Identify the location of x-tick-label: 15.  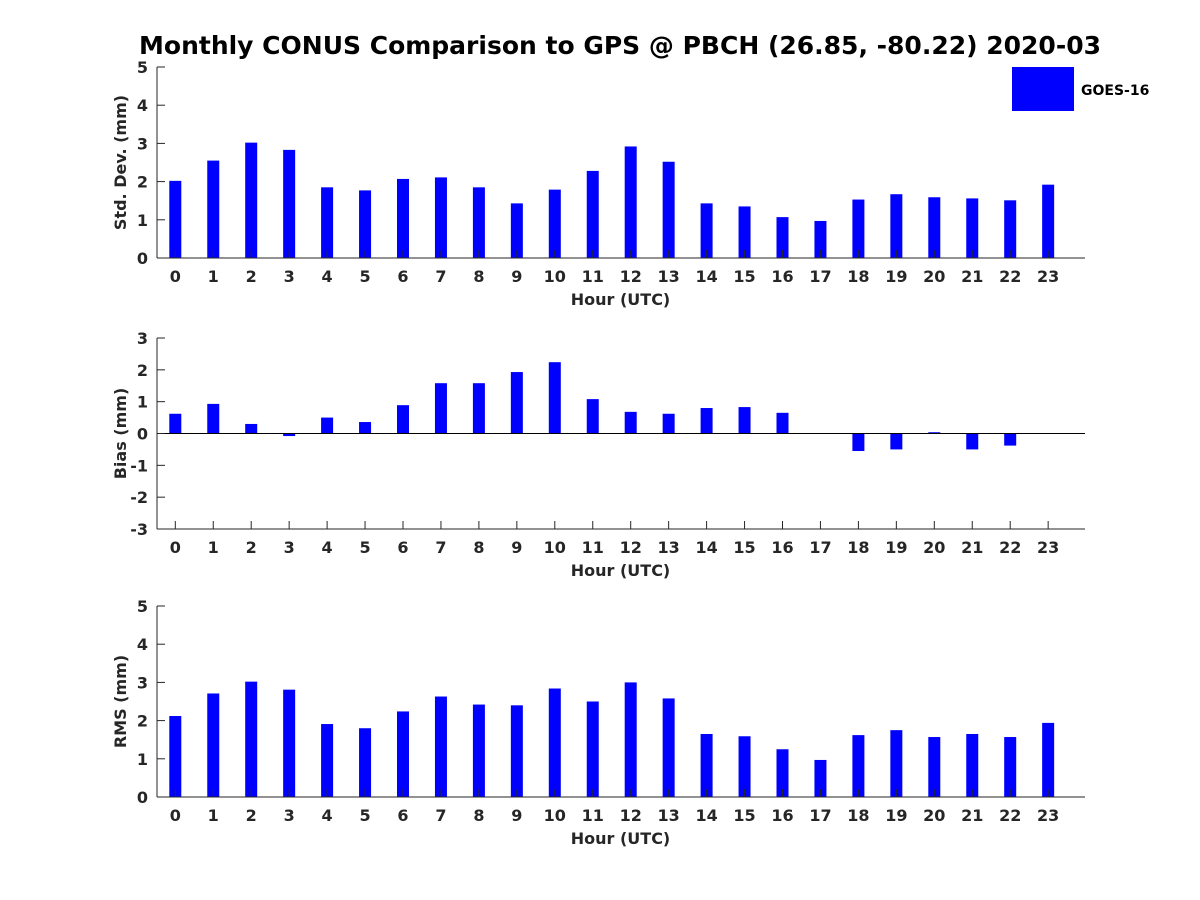
(744, 815).